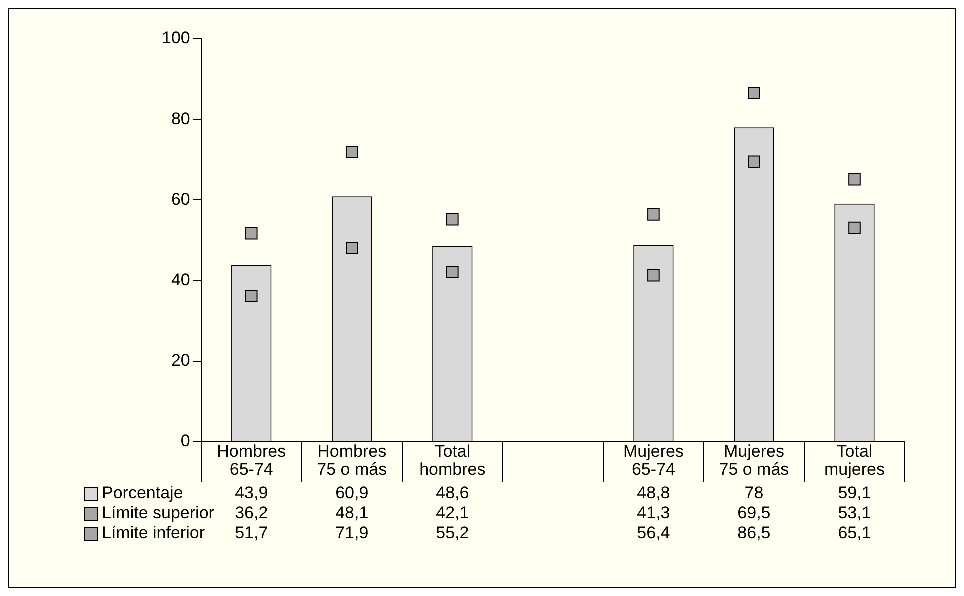 Image resolution: width=964 pixels, height=596 pixels. What do you see at coordinates (352, 493) in the screenshot?
I see `data-label: 60,9` at bounding box center [352, 493].